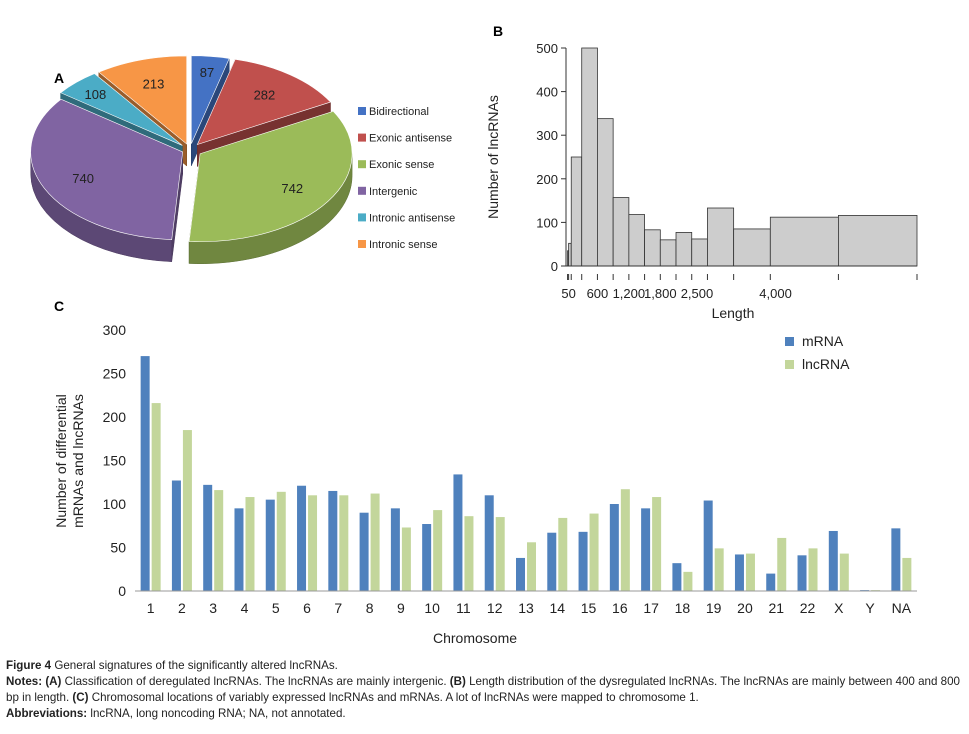  Describe the element at coordinates (495, 608) in the screenshot. I see `bar-x-tick-label-12: 12` at that location.